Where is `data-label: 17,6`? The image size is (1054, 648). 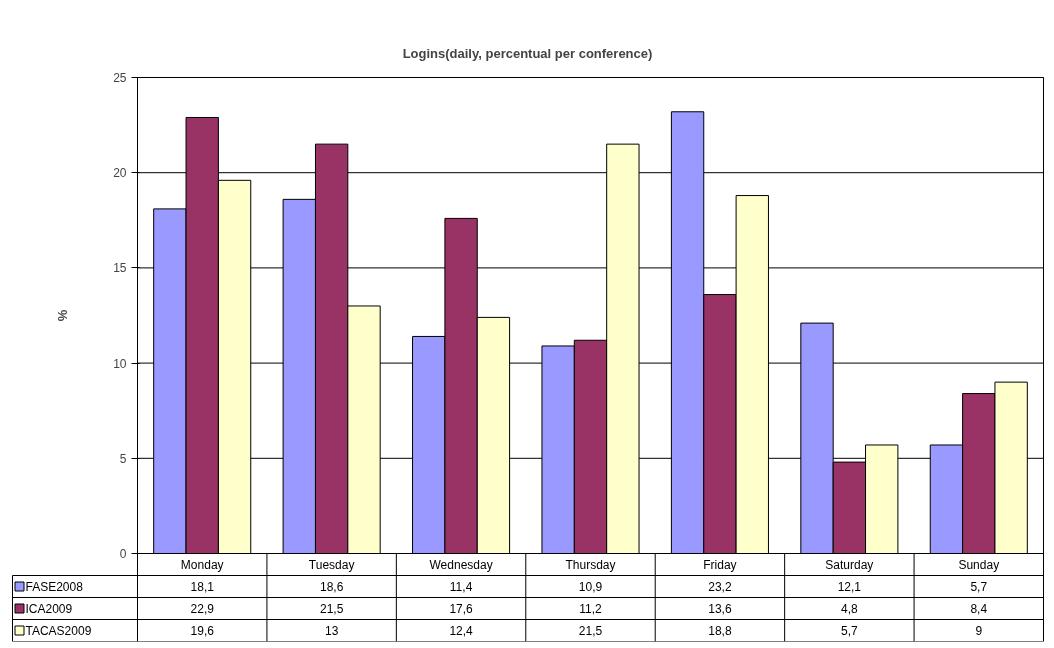
data-label: 17,6 is located at coordinates (461, 609).